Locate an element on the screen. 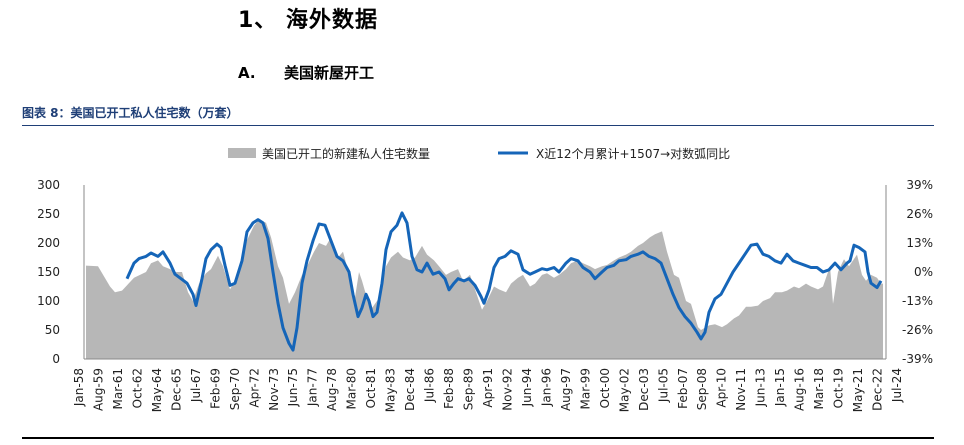  y-left-tick-label: 250 is located at coordinates (48, 214).